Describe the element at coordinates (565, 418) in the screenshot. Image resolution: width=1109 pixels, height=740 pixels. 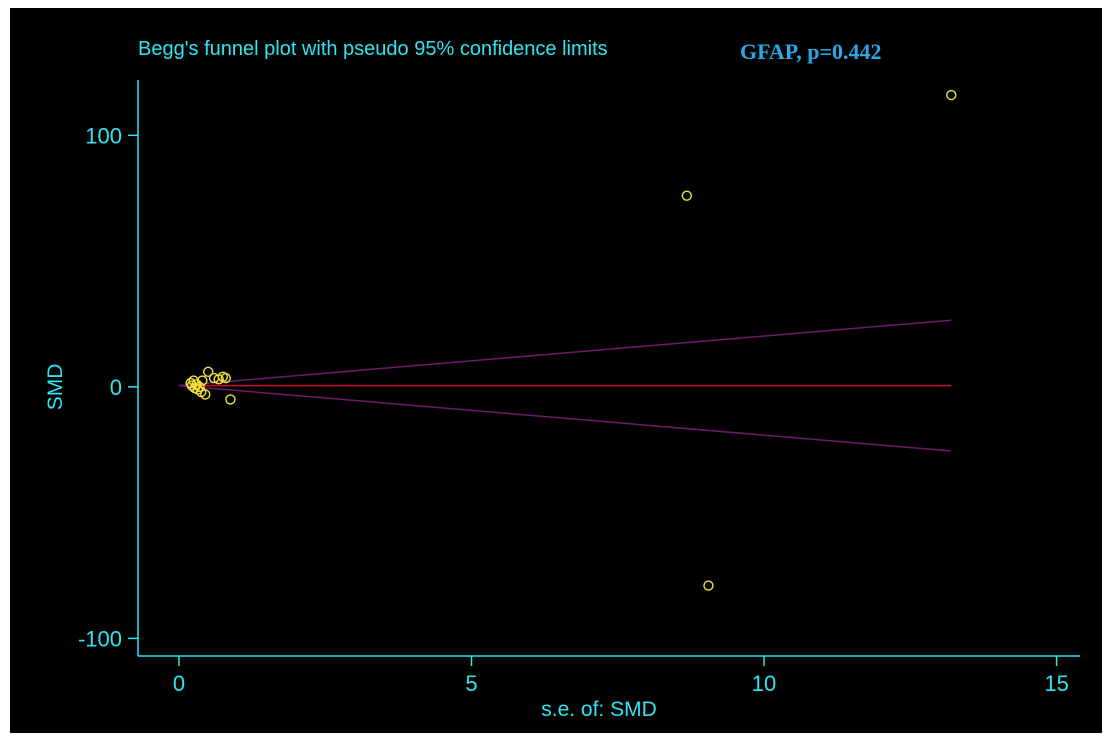
I see `lower-confidence-limit` at that location.